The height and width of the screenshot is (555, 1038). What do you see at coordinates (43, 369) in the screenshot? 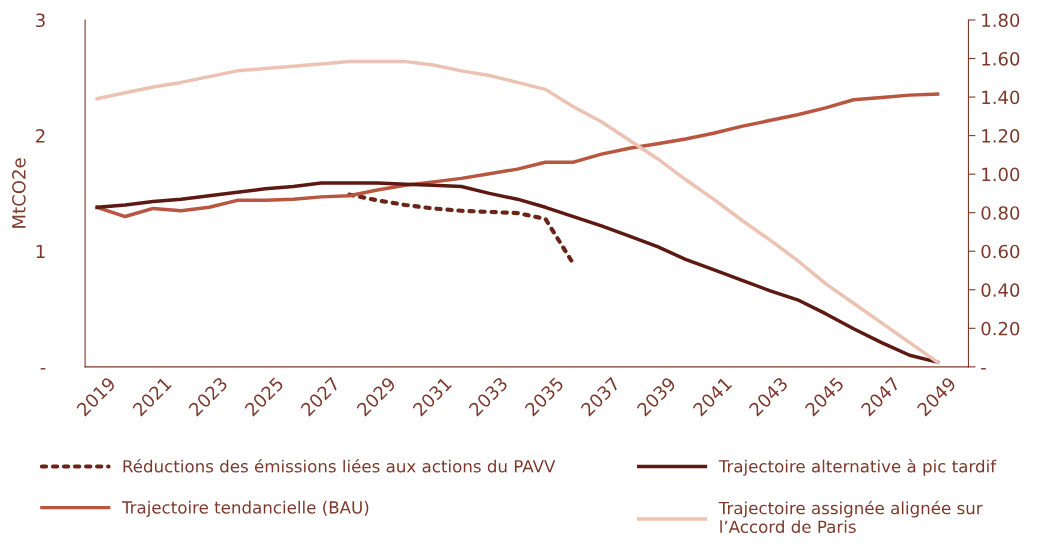
I see `y-tick-label: -` at bounding box center [43, 369].